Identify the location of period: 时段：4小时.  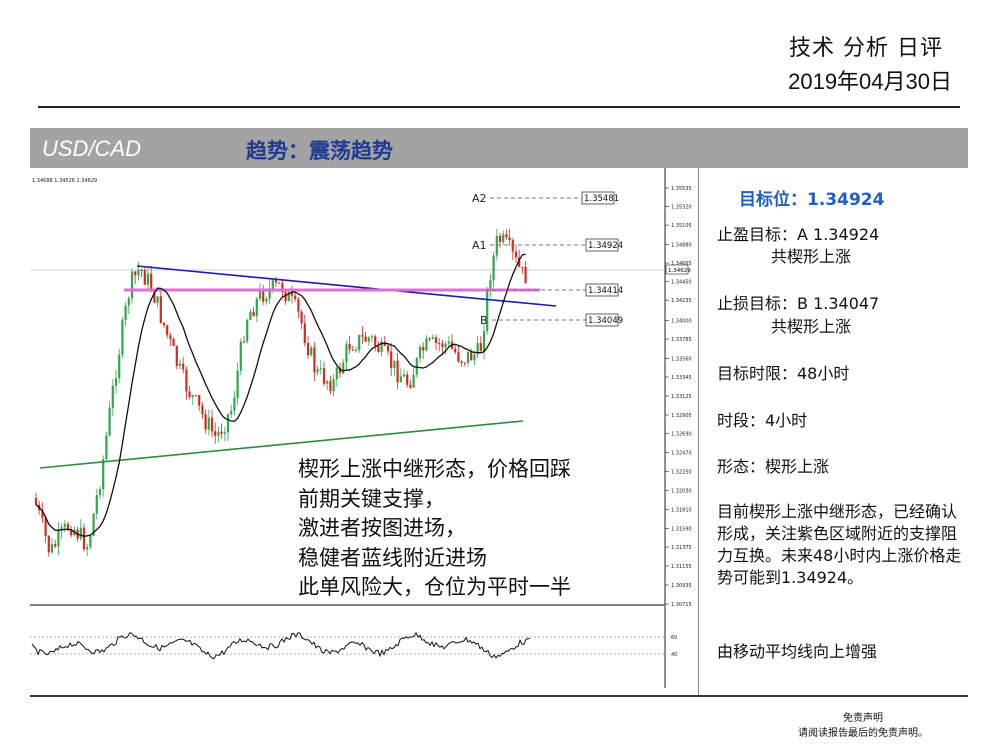
(762, 420).